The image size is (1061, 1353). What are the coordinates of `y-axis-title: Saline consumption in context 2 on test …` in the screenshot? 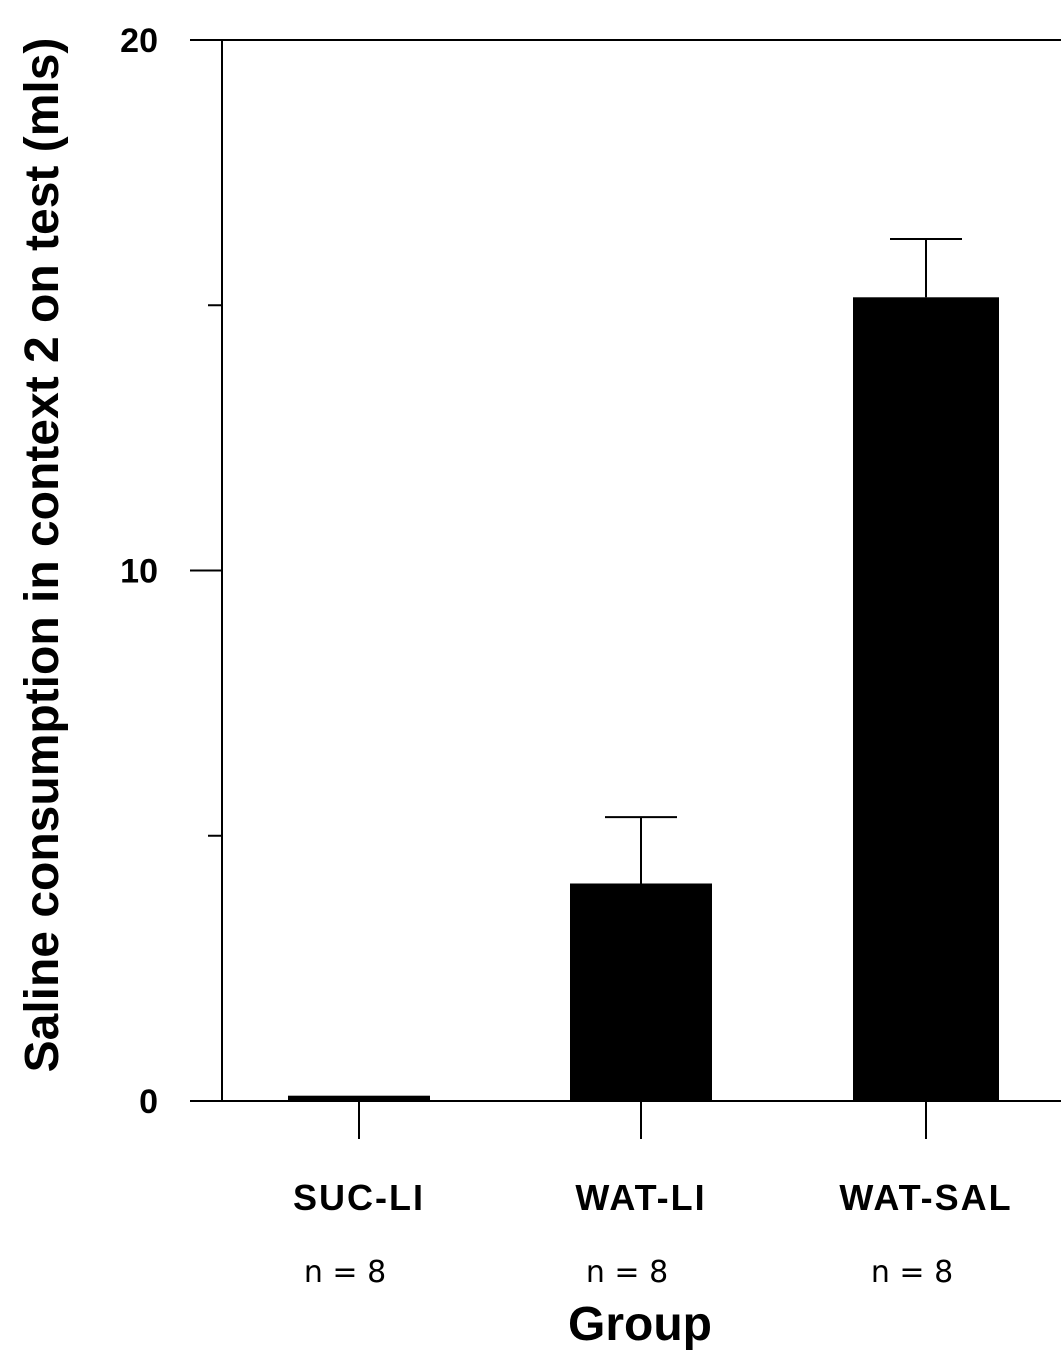 It's located at (42, 555).